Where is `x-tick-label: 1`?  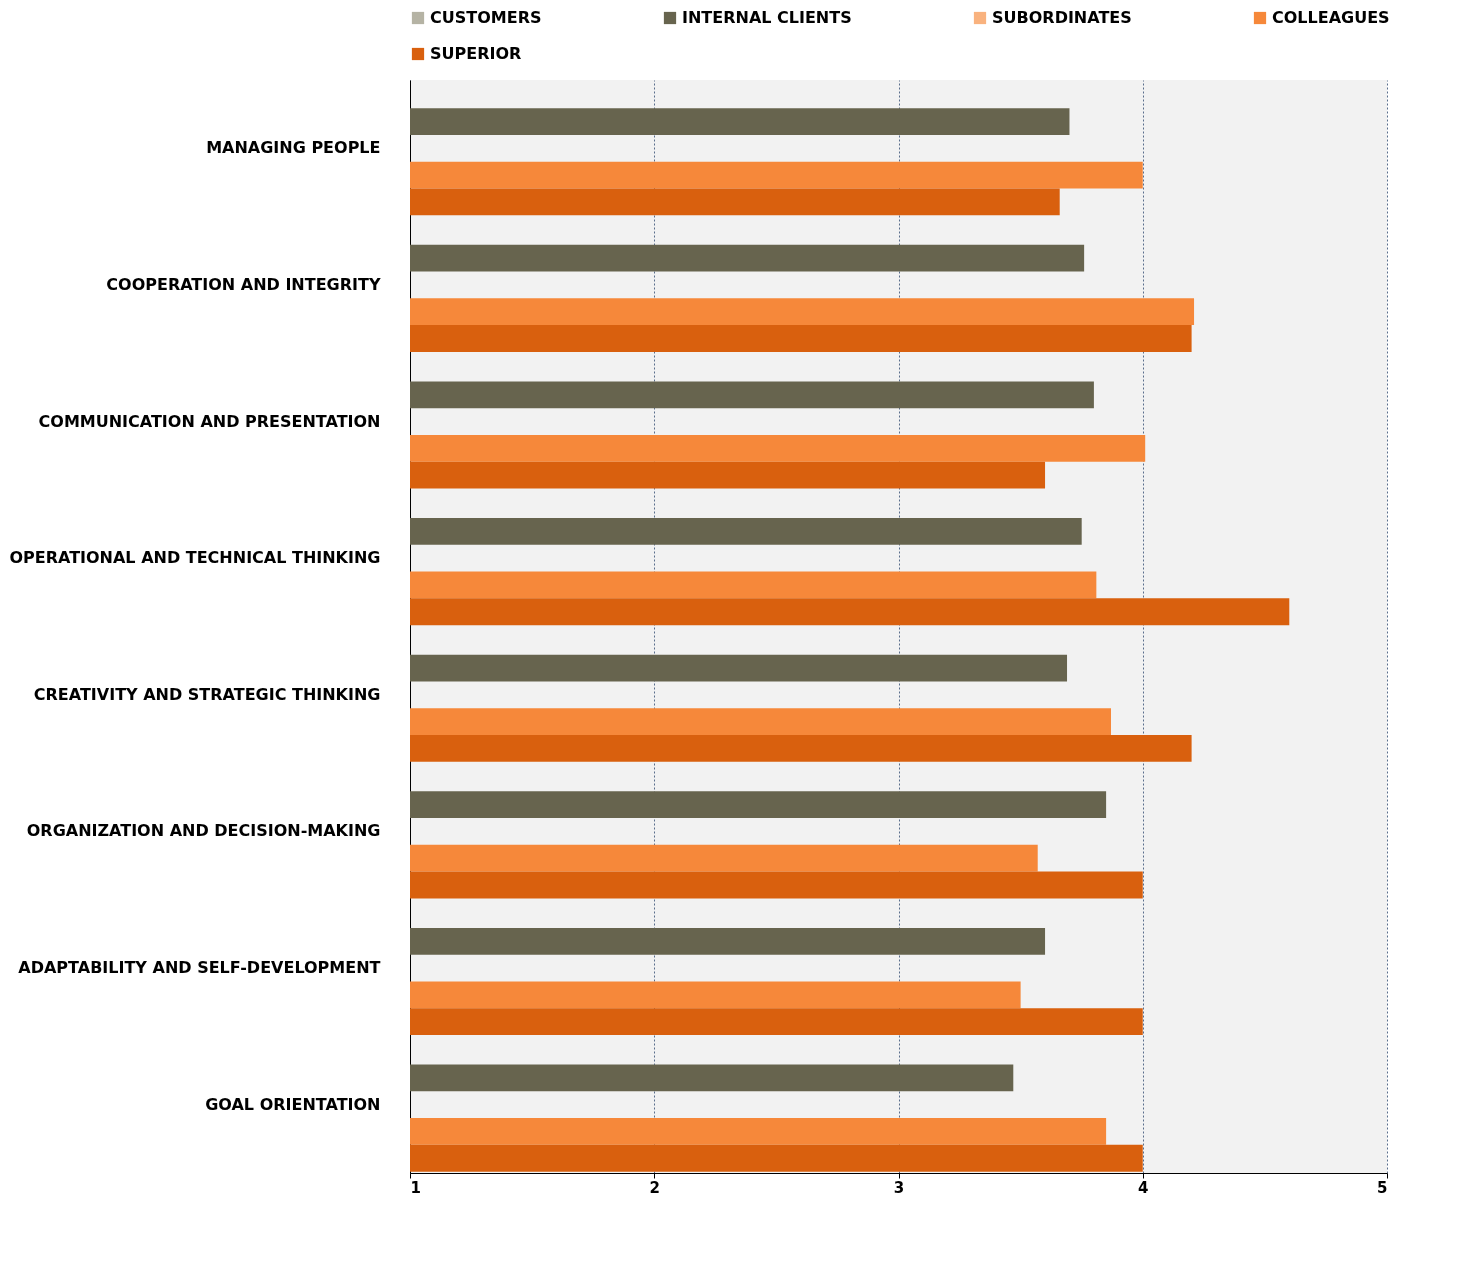
x-tick-label: 1 is located at coordinates (415, 1187).